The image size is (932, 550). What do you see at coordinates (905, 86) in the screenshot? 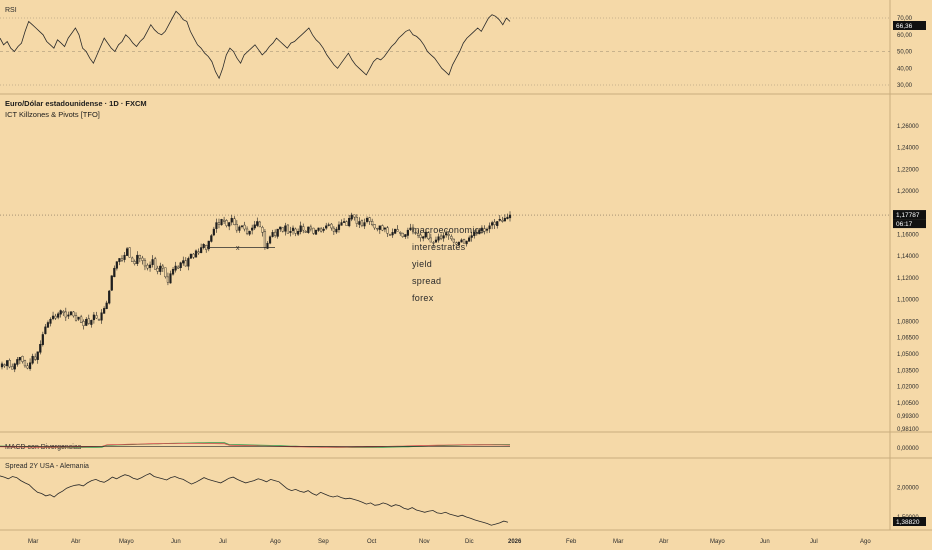
I see `rsi-tick-label: 30,00` at bounding box center [905, 86].